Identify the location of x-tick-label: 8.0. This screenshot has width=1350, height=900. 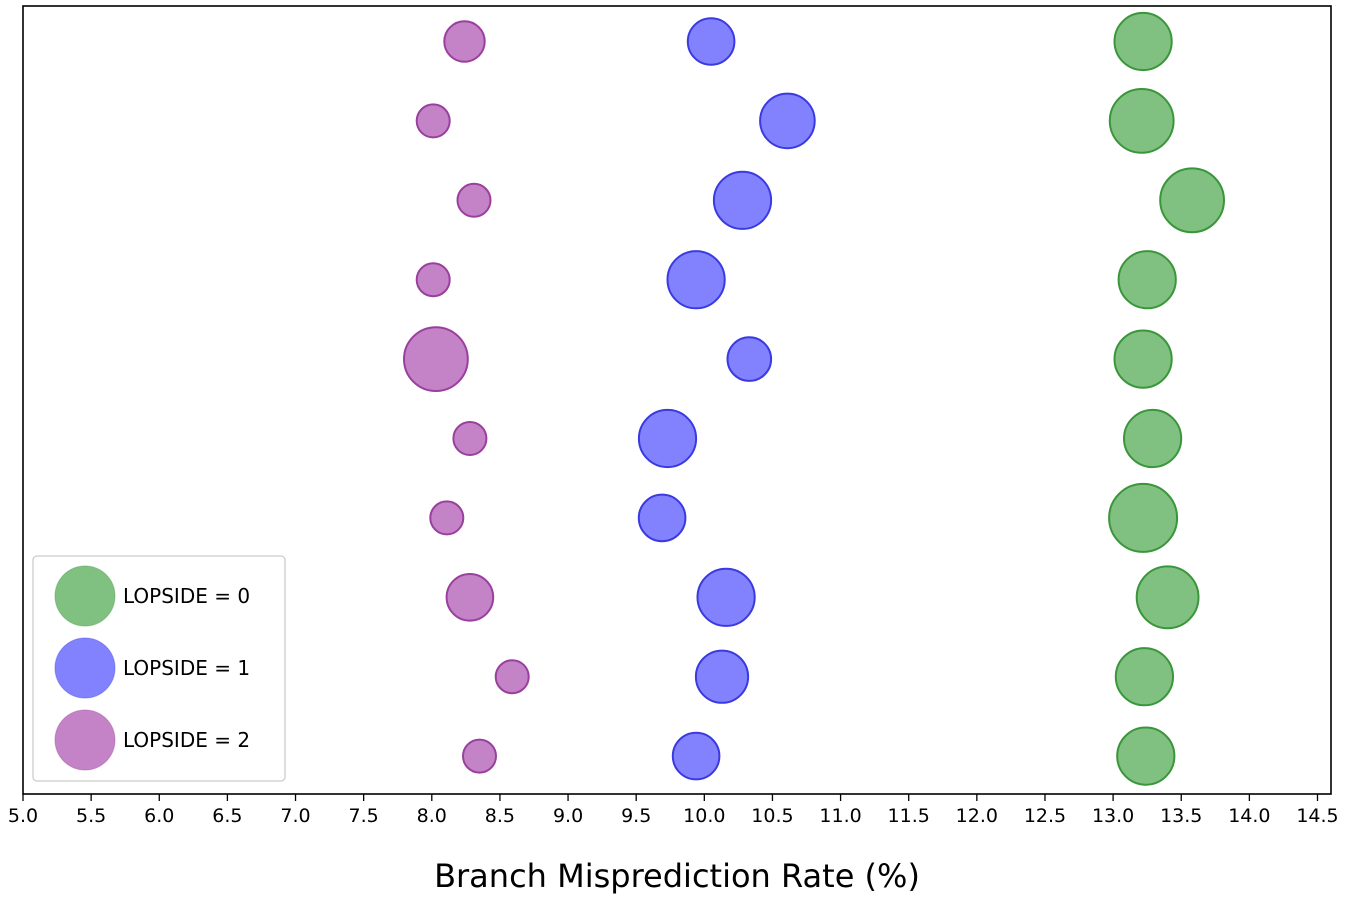
(432, 816).